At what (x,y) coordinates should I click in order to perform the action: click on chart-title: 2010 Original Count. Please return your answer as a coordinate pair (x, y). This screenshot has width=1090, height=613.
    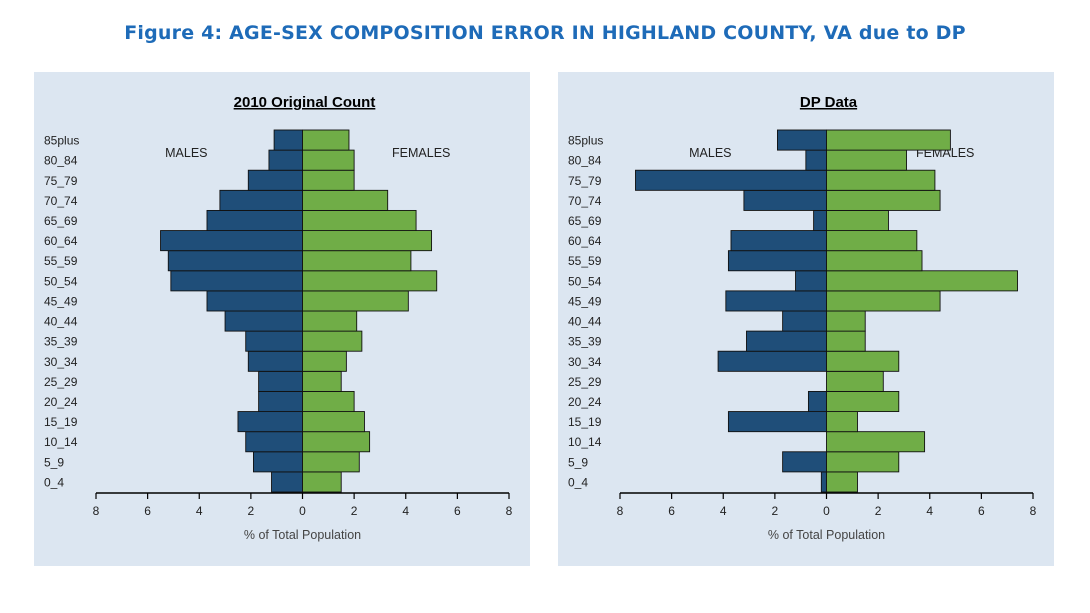
    Looking at the image, I should click on (305, 102).